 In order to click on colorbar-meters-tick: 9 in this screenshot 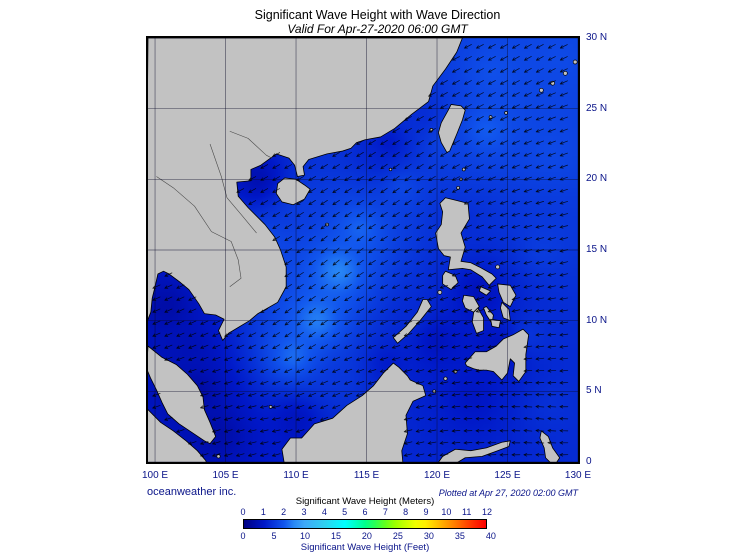, I will do `click(426, 512)`.